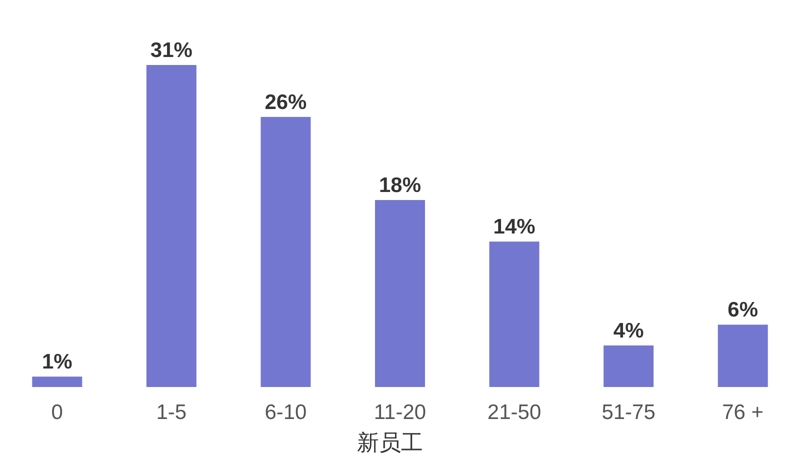 This screenshot has width=800, height=461. Describe the element at coordinates (514, 227) in the screenshot. I see `data-label: 14%` at that location.